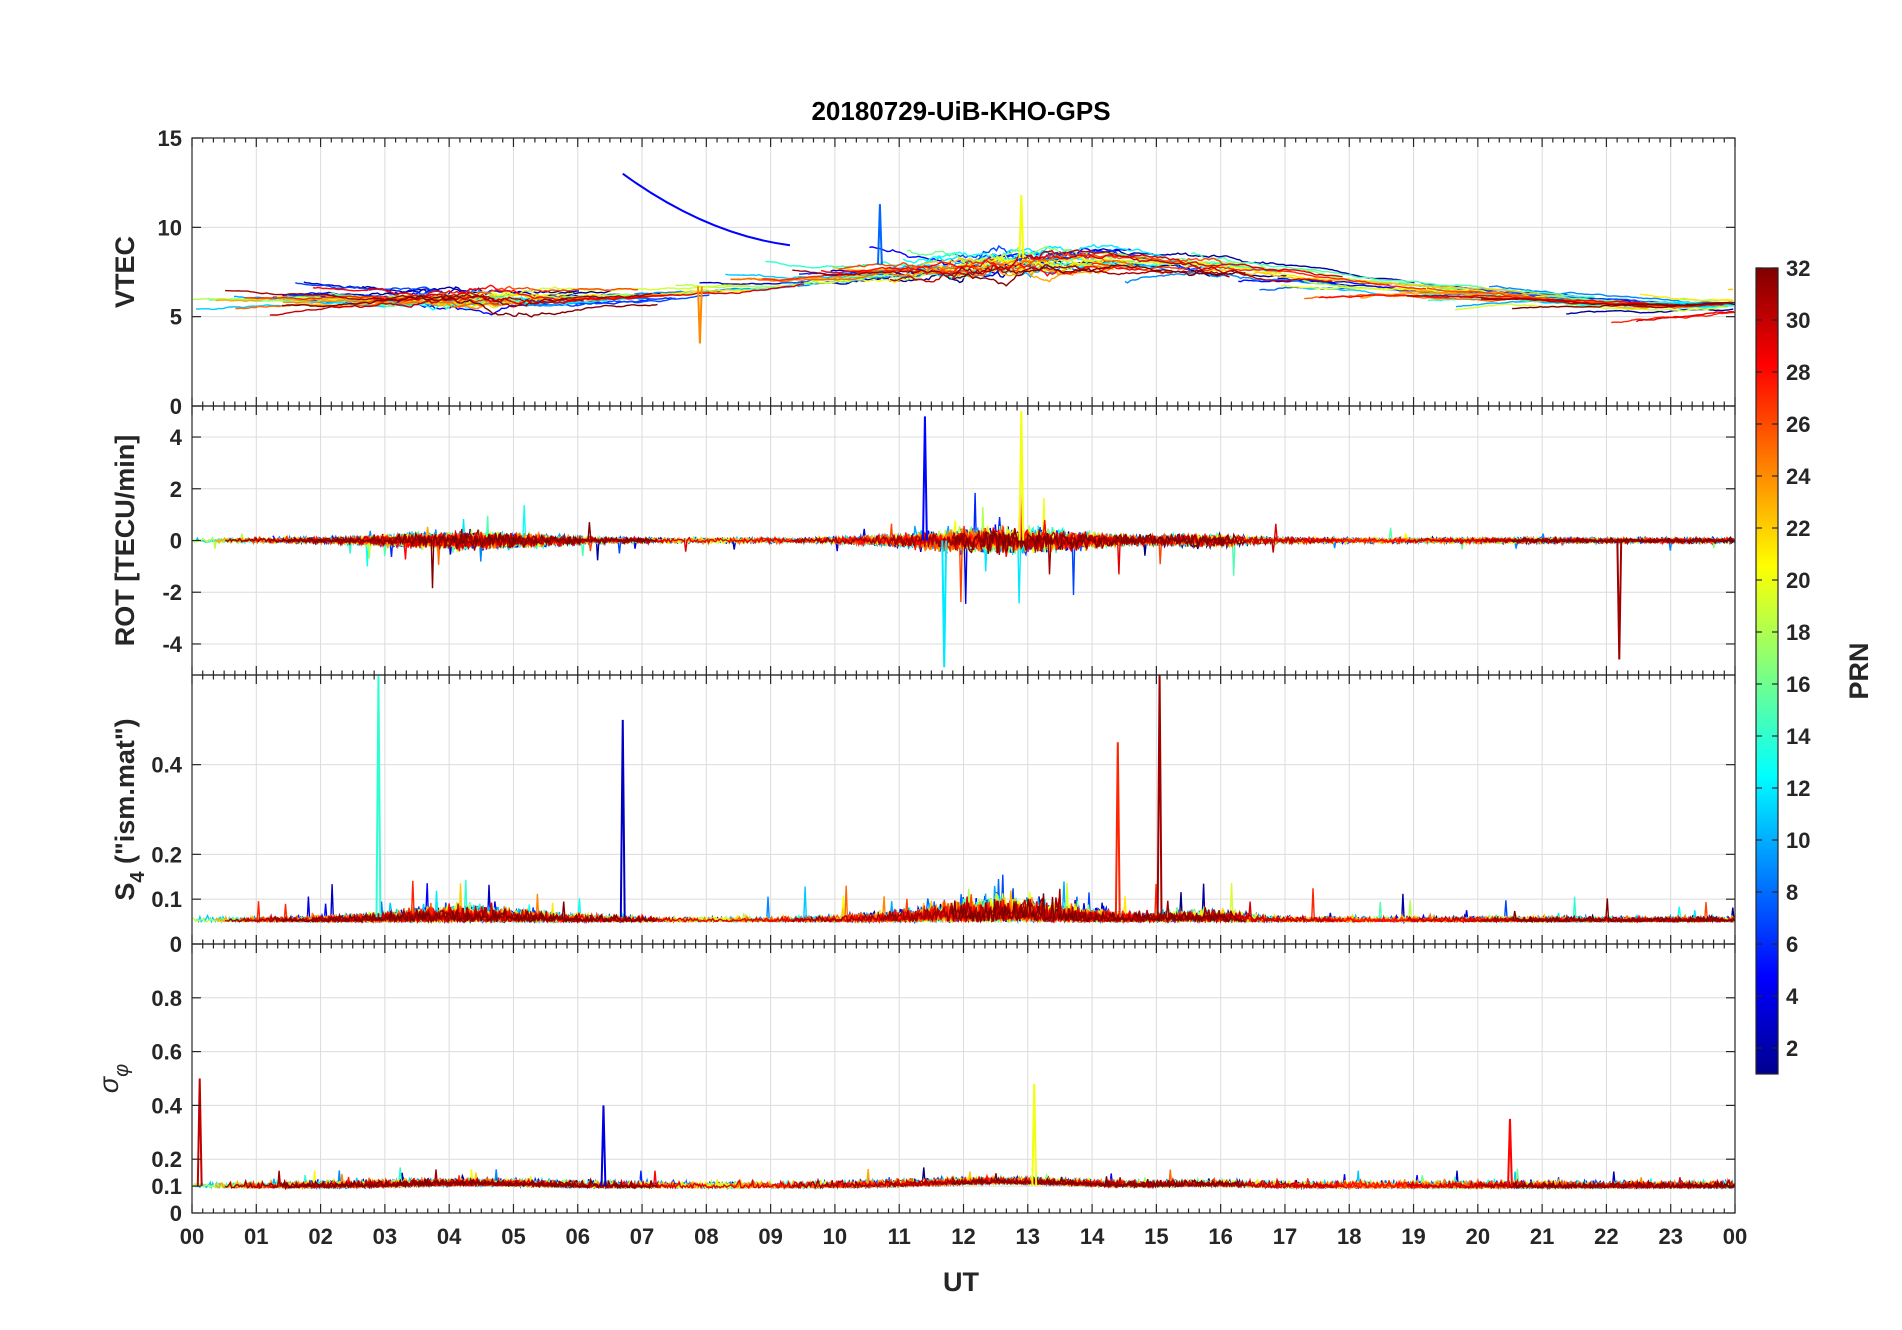  What do you see at coordinates (1792, 892) in the screenshot?
I see `colorbar-tick-label-3: 8` at bounding box center [1792, 892].